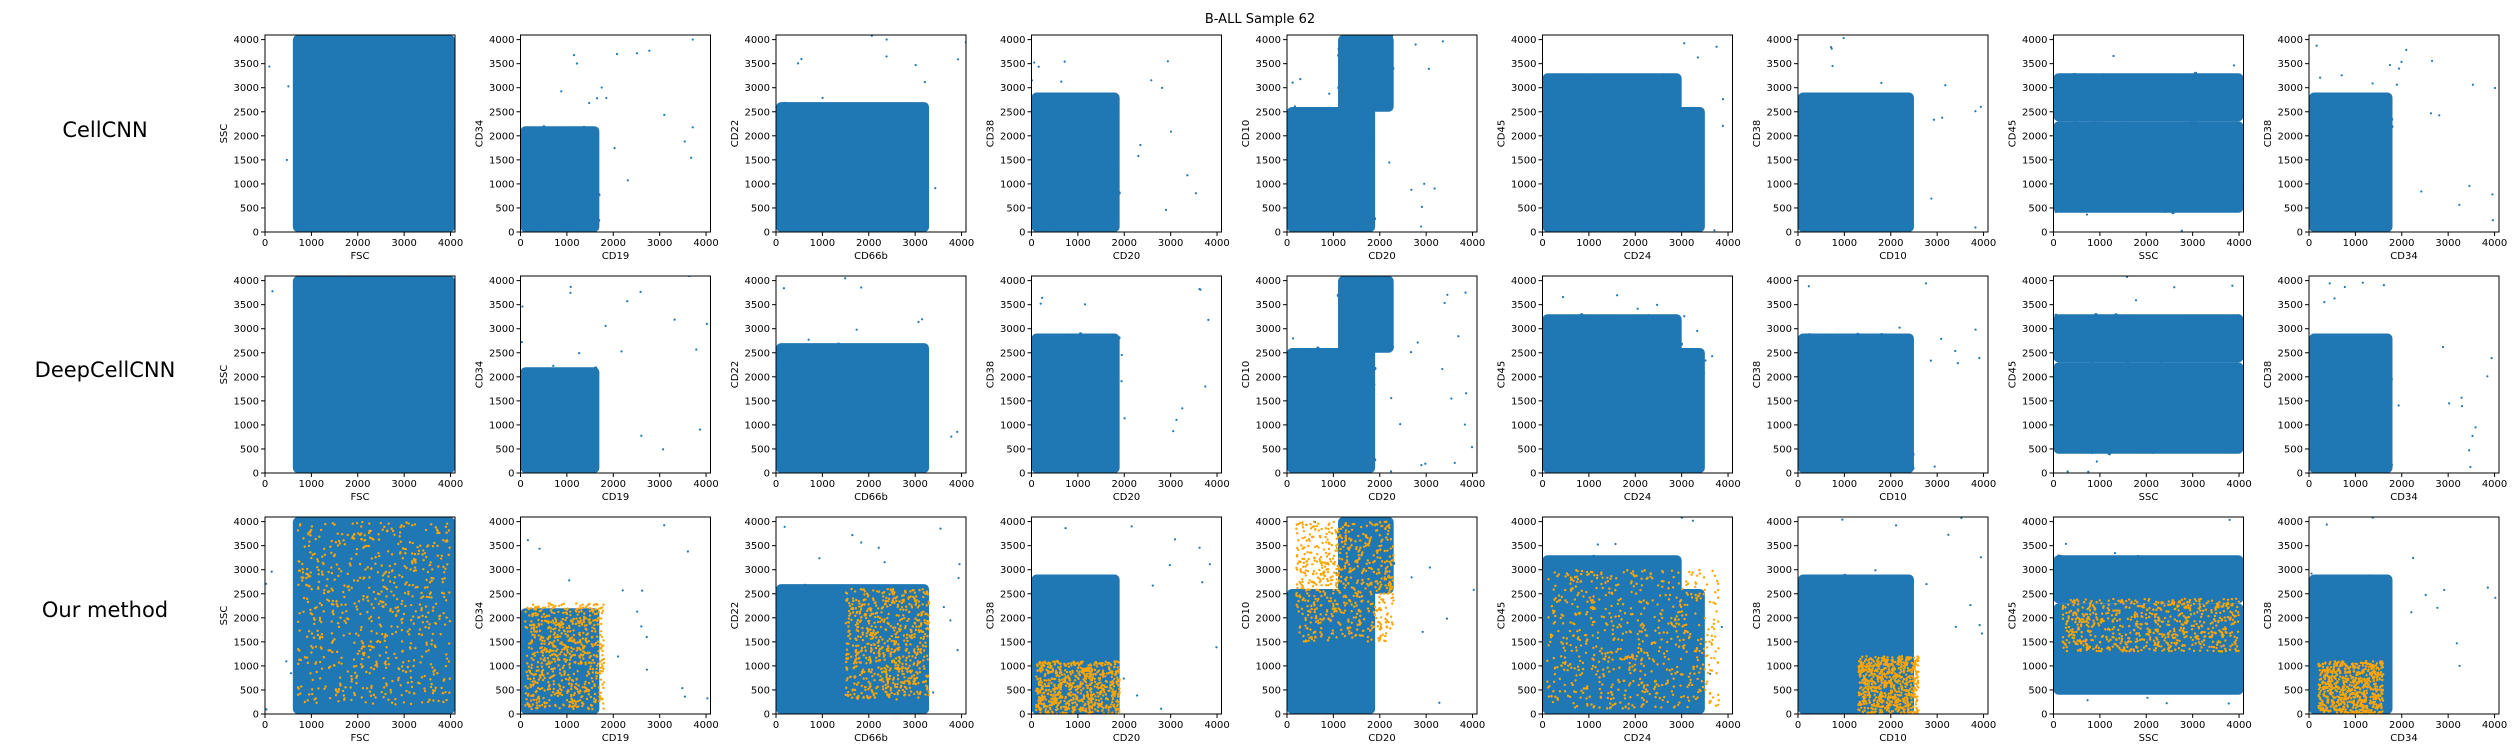 This screenshot has height=756, width=2520. Describe the element at coordinates (501, 522) in the screenshot. I see `y-tick-label: 4000` at that location.